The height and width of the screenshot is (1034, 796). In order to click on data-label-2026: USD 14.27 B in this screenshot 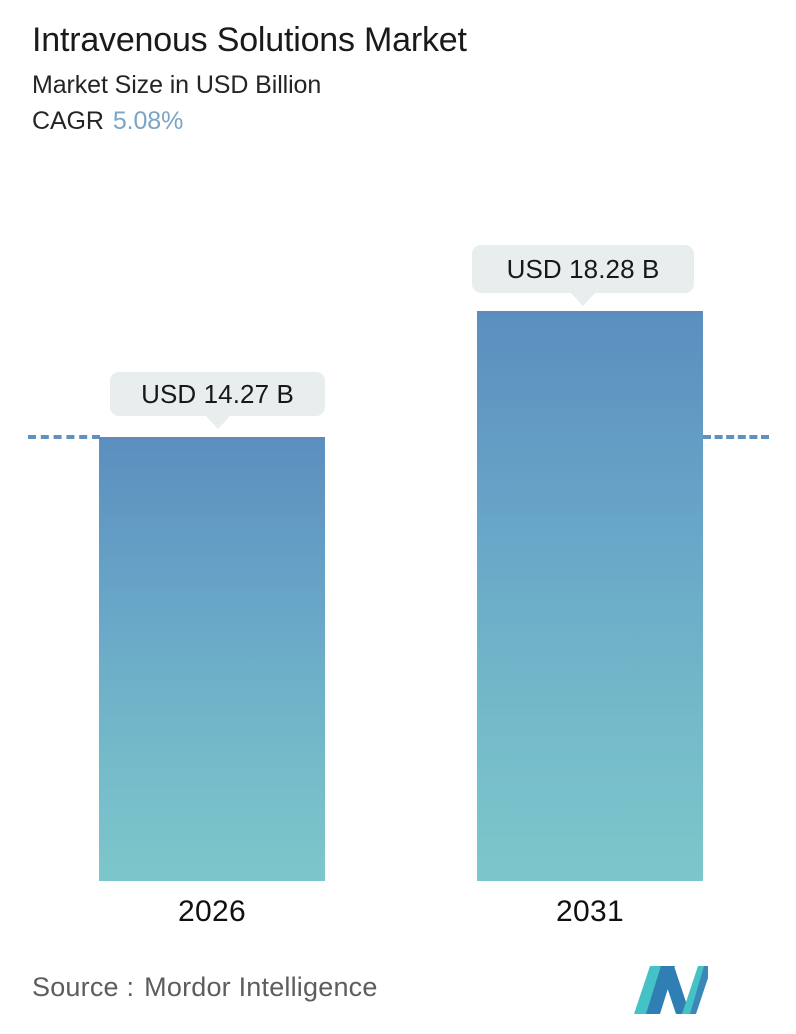, I will do `click(217, 400)`.